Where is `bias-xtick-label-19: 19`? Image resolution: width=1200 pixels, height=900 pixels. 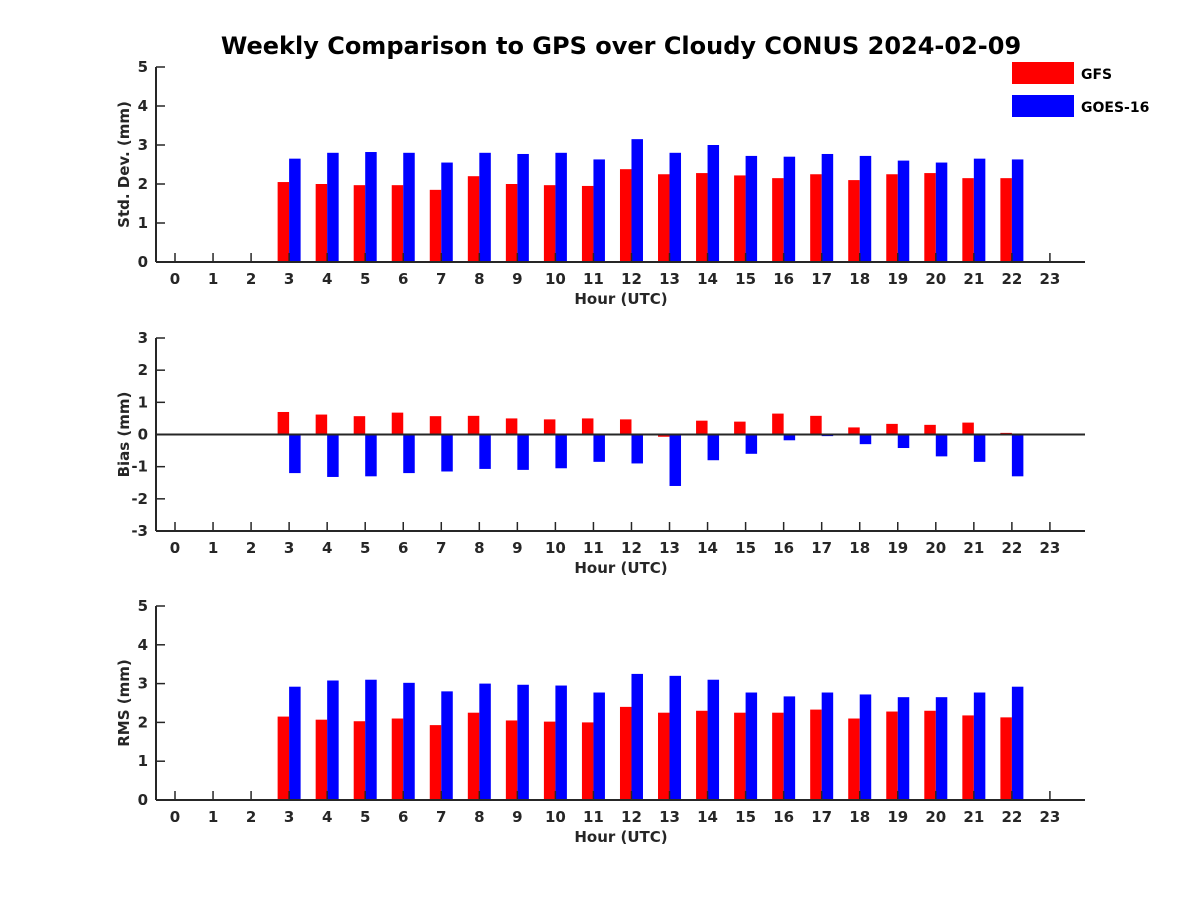
bias-xtick-label-19: 19 is located at coordinates (897, 548).